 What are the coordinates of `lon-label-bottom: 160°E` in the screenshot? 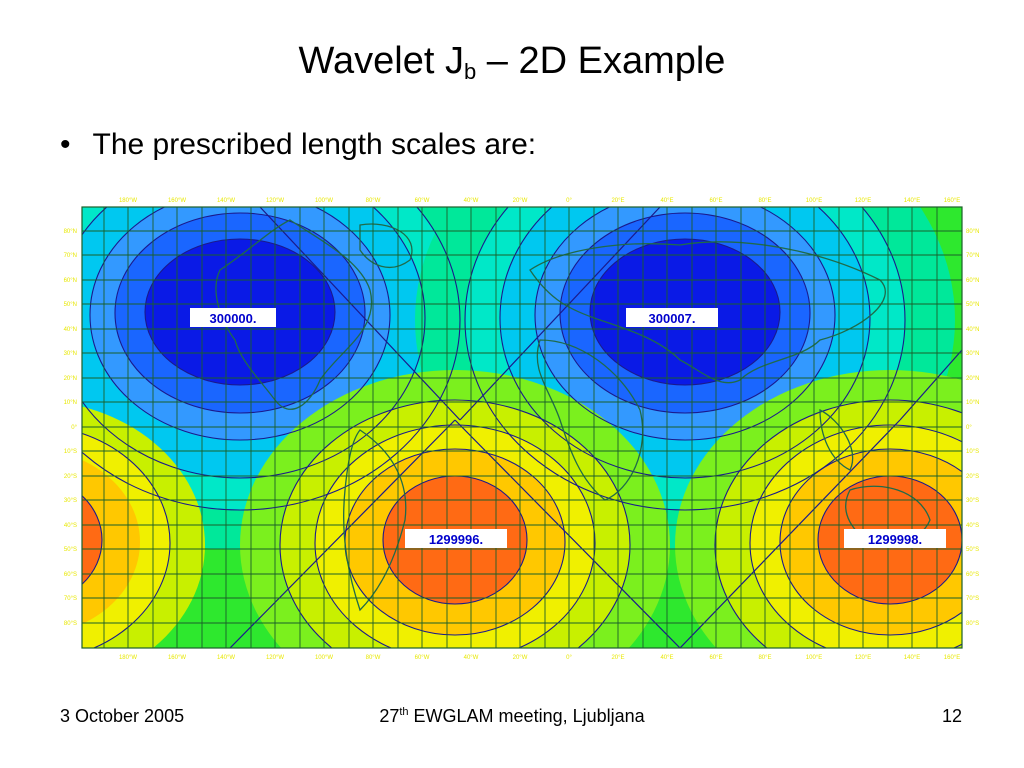 It's located at (952, 658).